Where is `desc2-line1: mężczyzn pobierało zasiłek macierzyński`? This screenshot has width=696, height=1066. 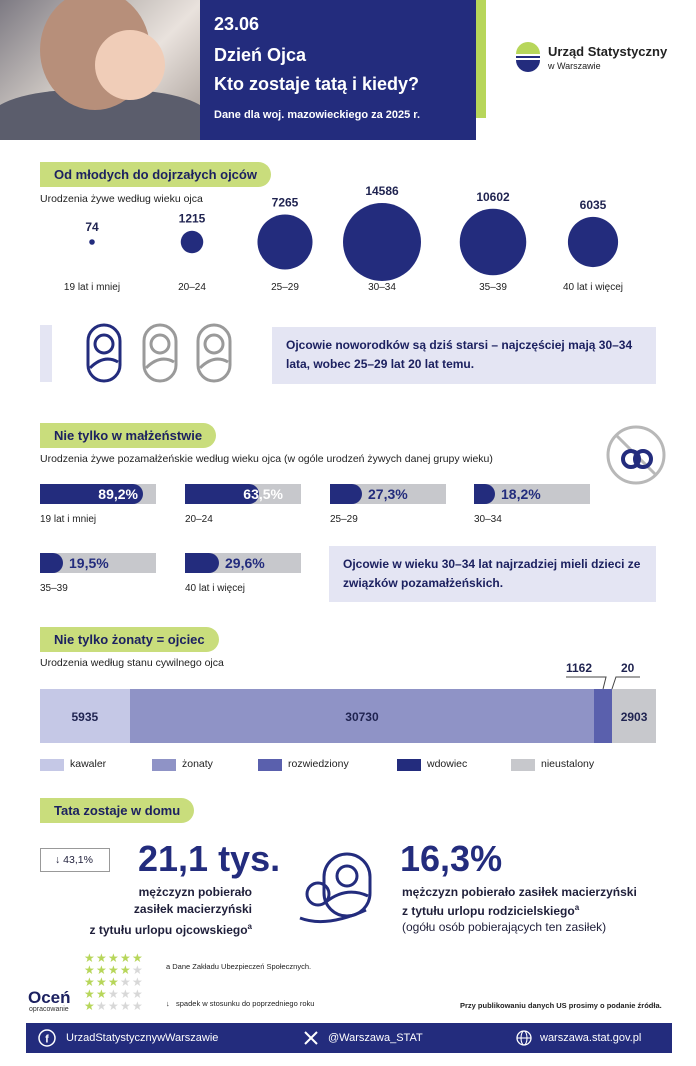 desc2-line1: mężczyzn pobierało zasiłek macierzyński is located at coordinates (519, 892).